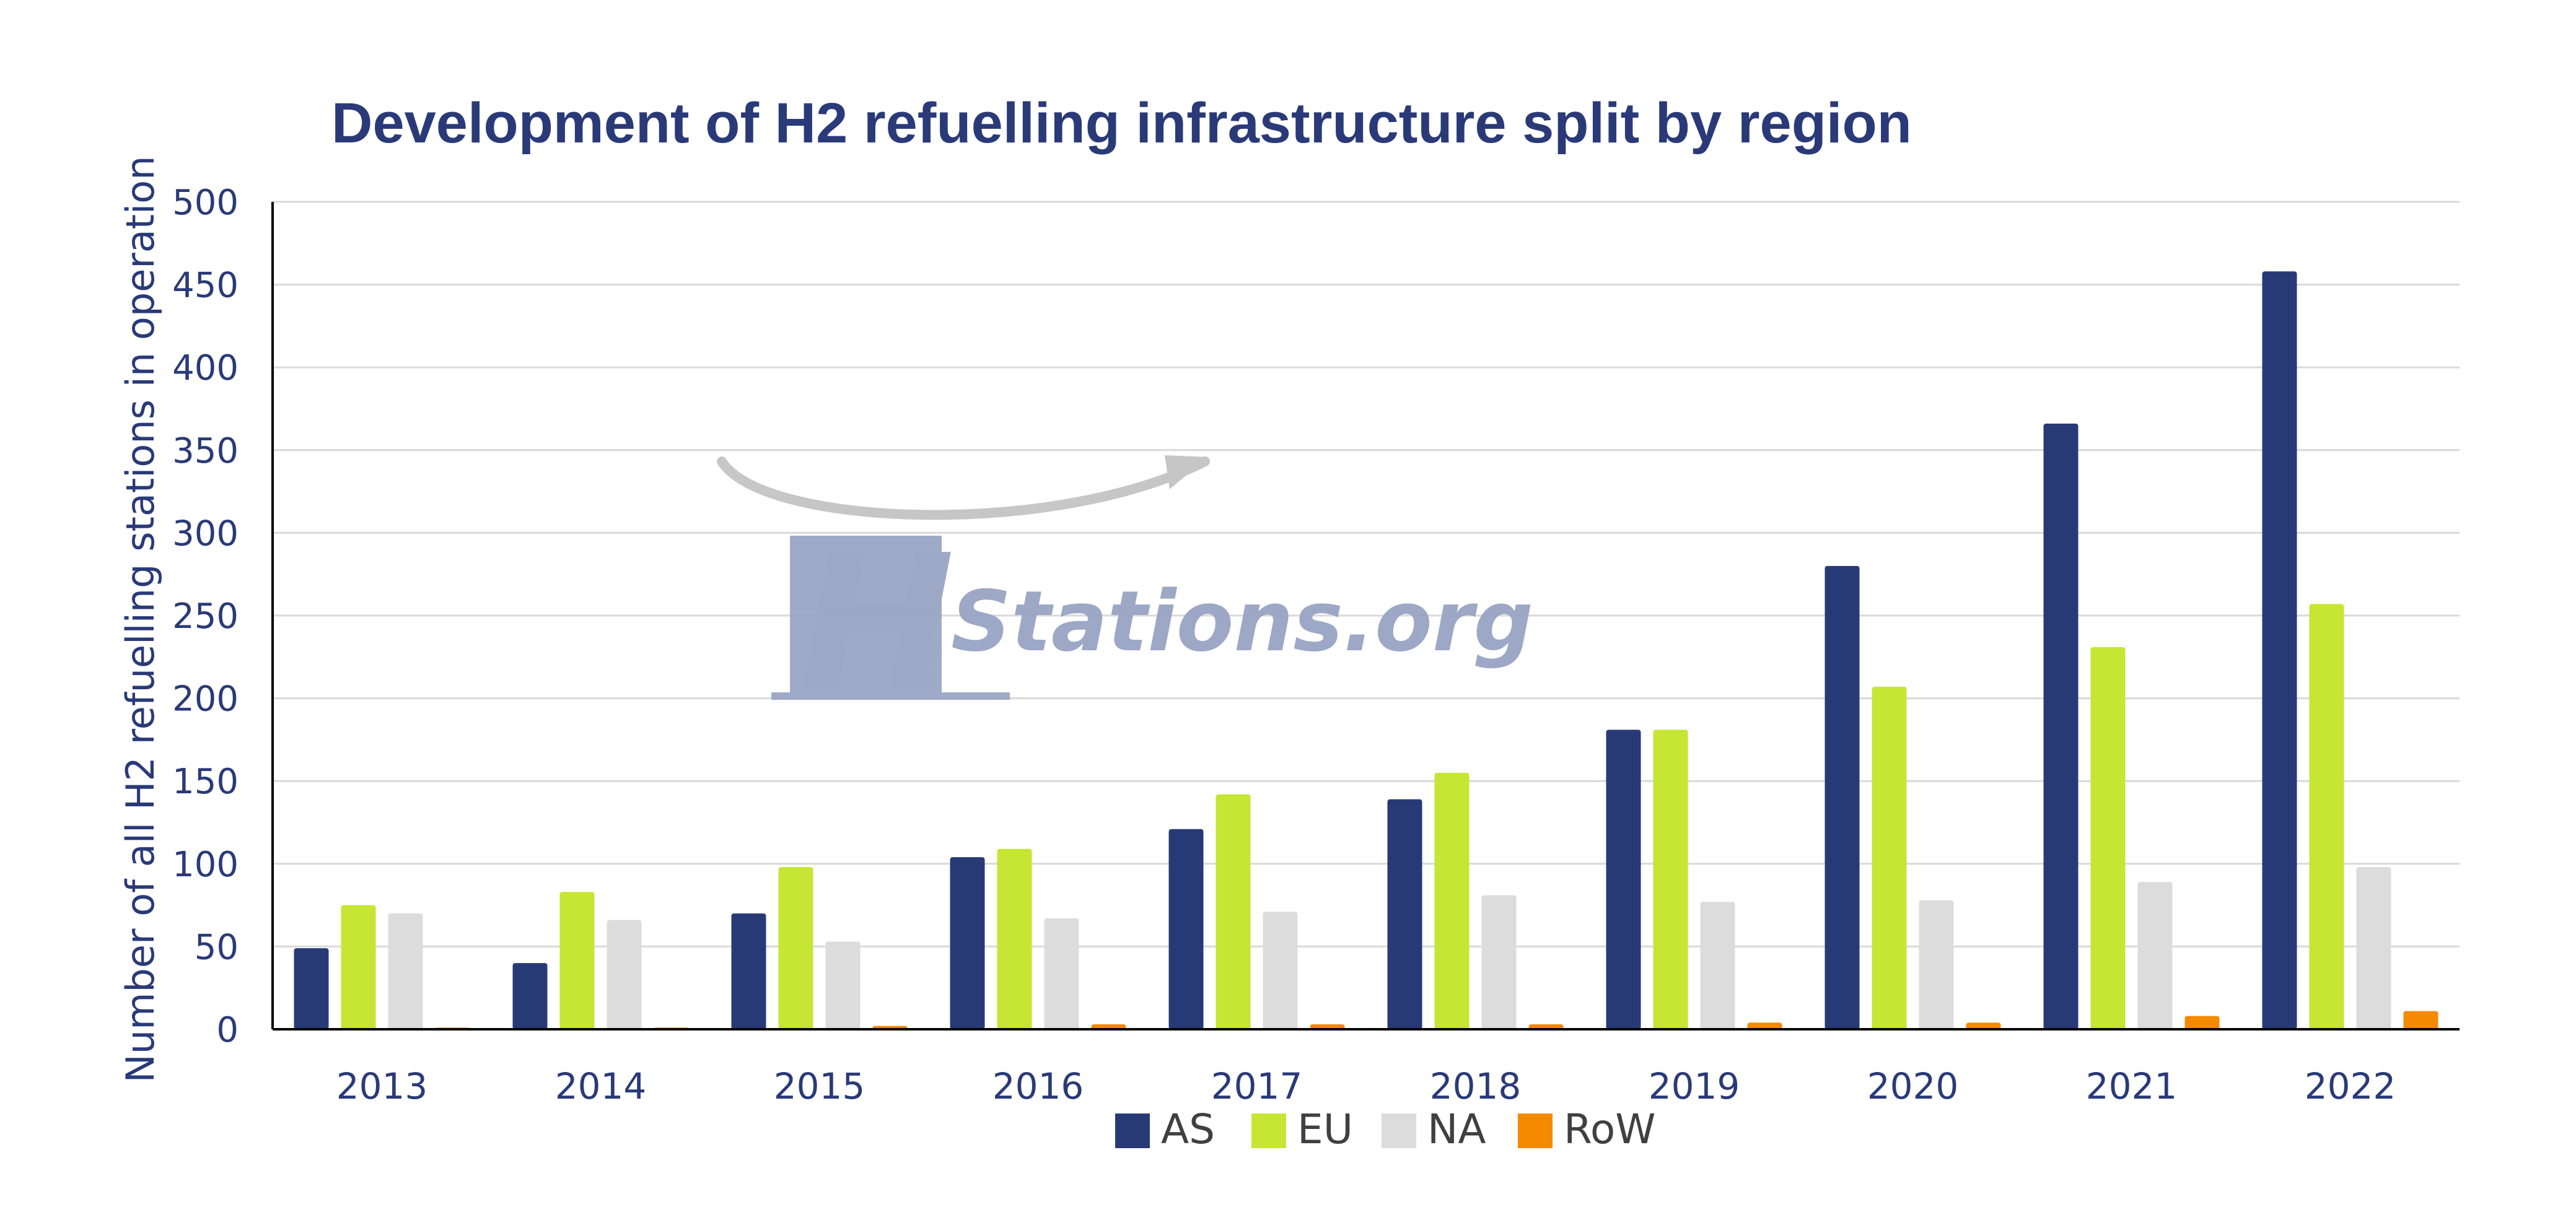 This screenshot has width=2576, height=1207. I want to click on bar-eu-2013, so click(358, 967).